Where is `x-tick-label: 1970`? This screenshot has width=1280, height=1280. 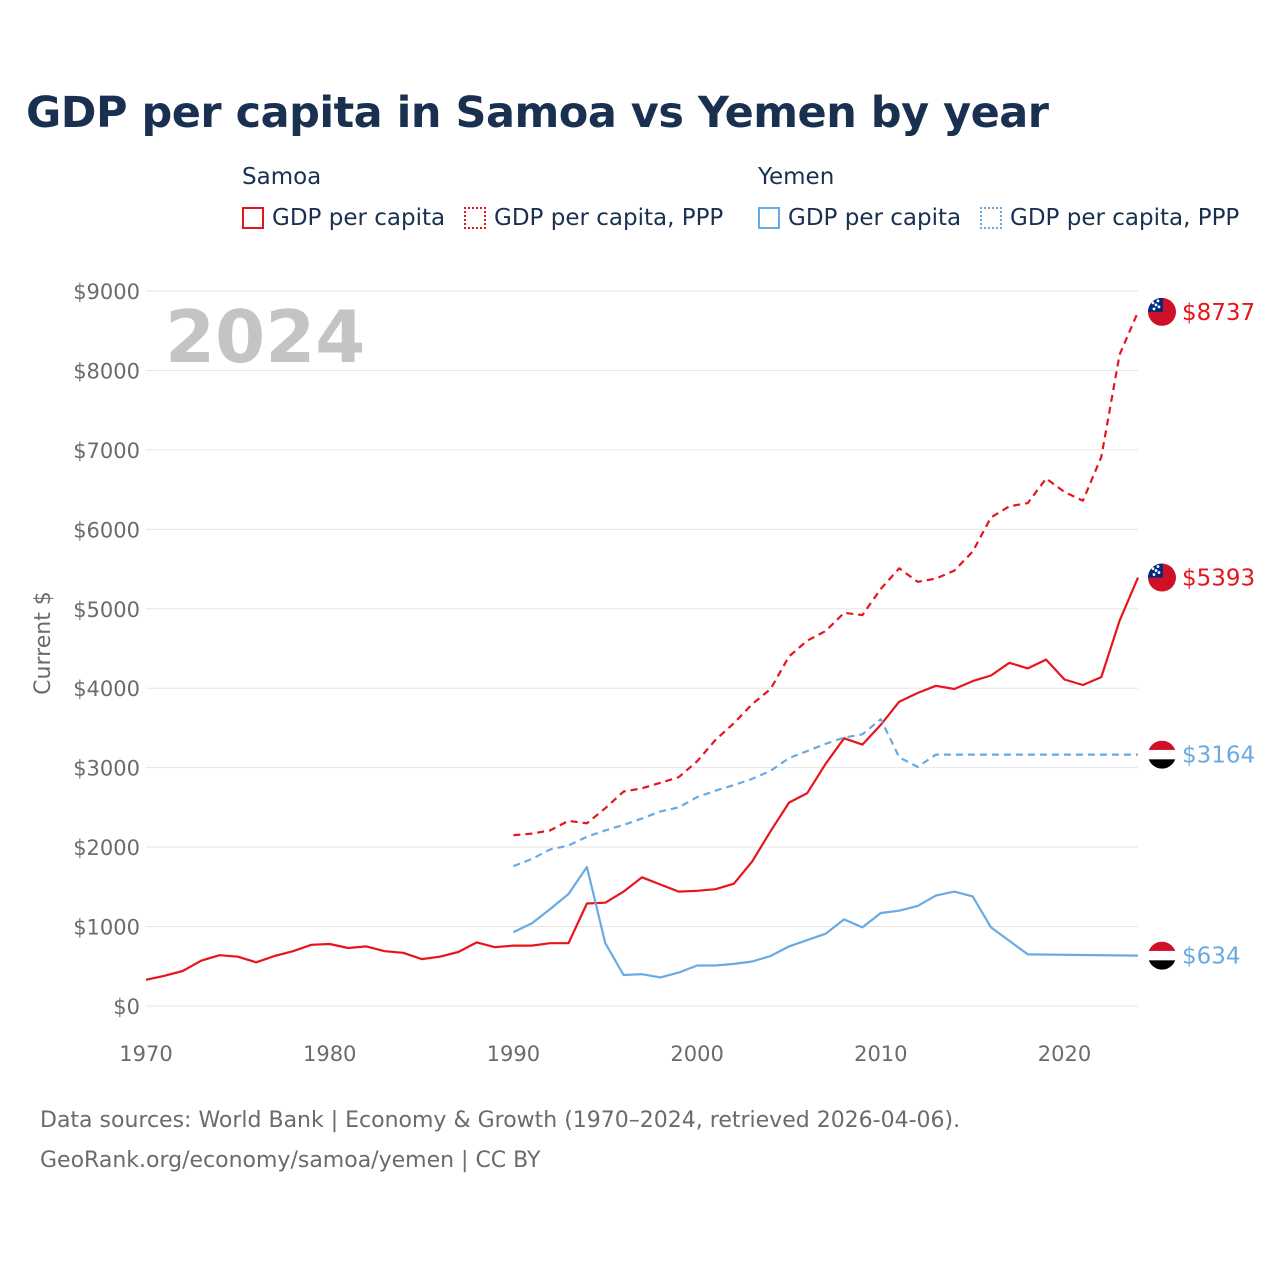
x-tick-label: 1970 is located at coordinates (145, 1054).